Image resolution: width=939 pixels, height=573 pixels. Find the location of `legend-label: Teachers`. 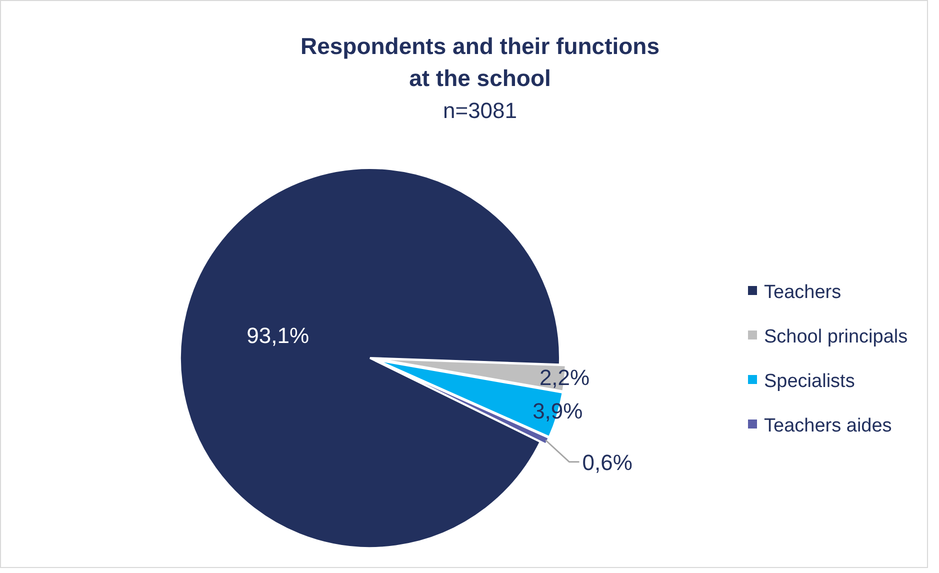

legend-label: Teachers is located at coordinates (803, 292).